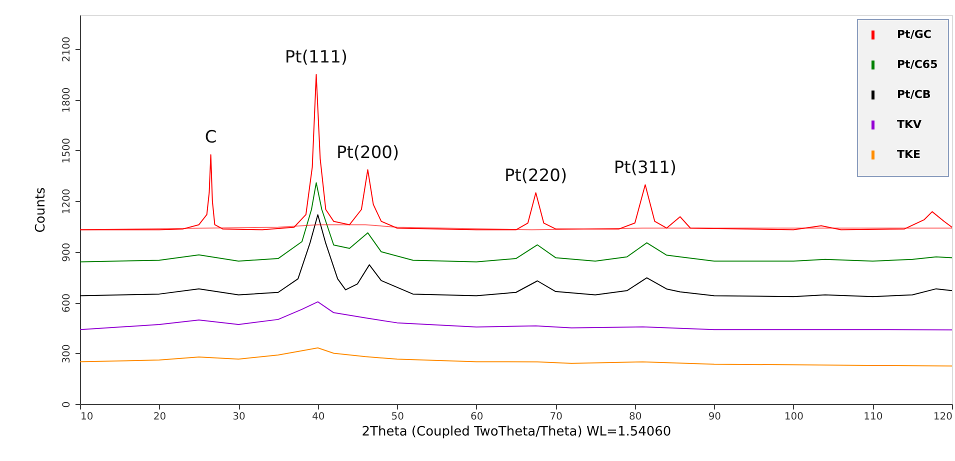  I want to click on x-tick-label: 20, so click(159, 417).